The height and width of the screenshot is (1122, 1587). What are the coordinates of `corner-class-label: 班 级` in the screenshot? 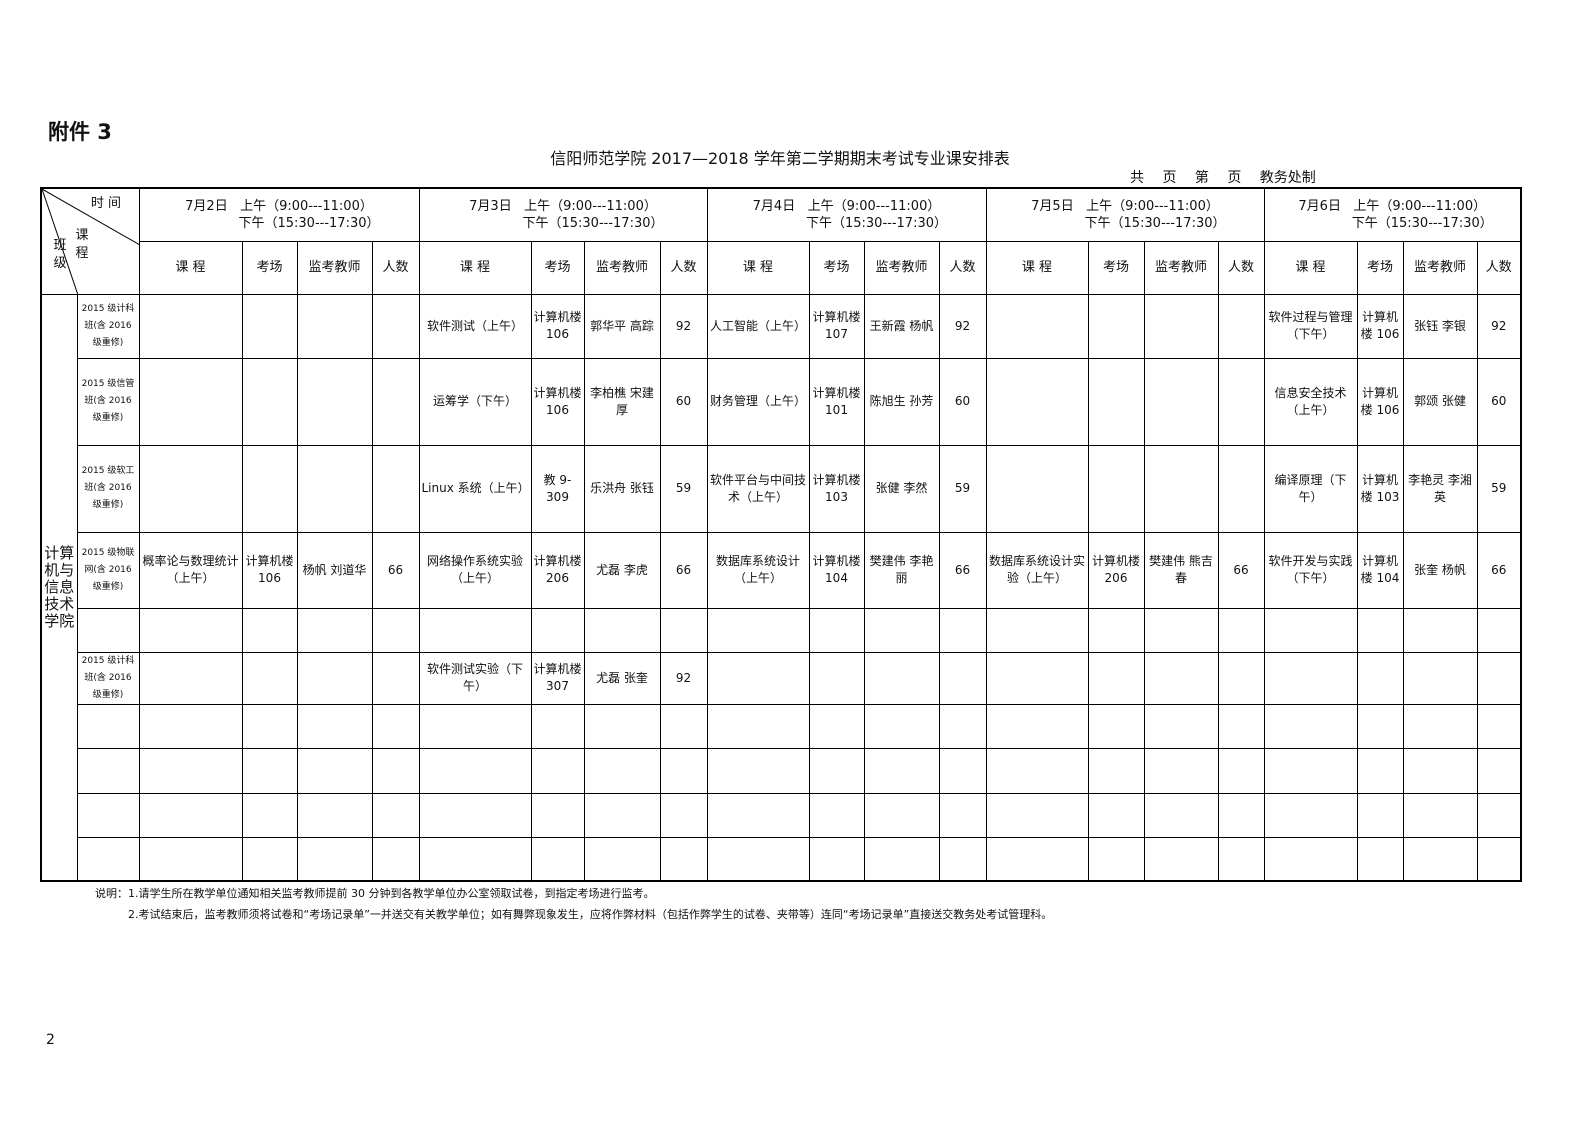 It's located at (60, 254).